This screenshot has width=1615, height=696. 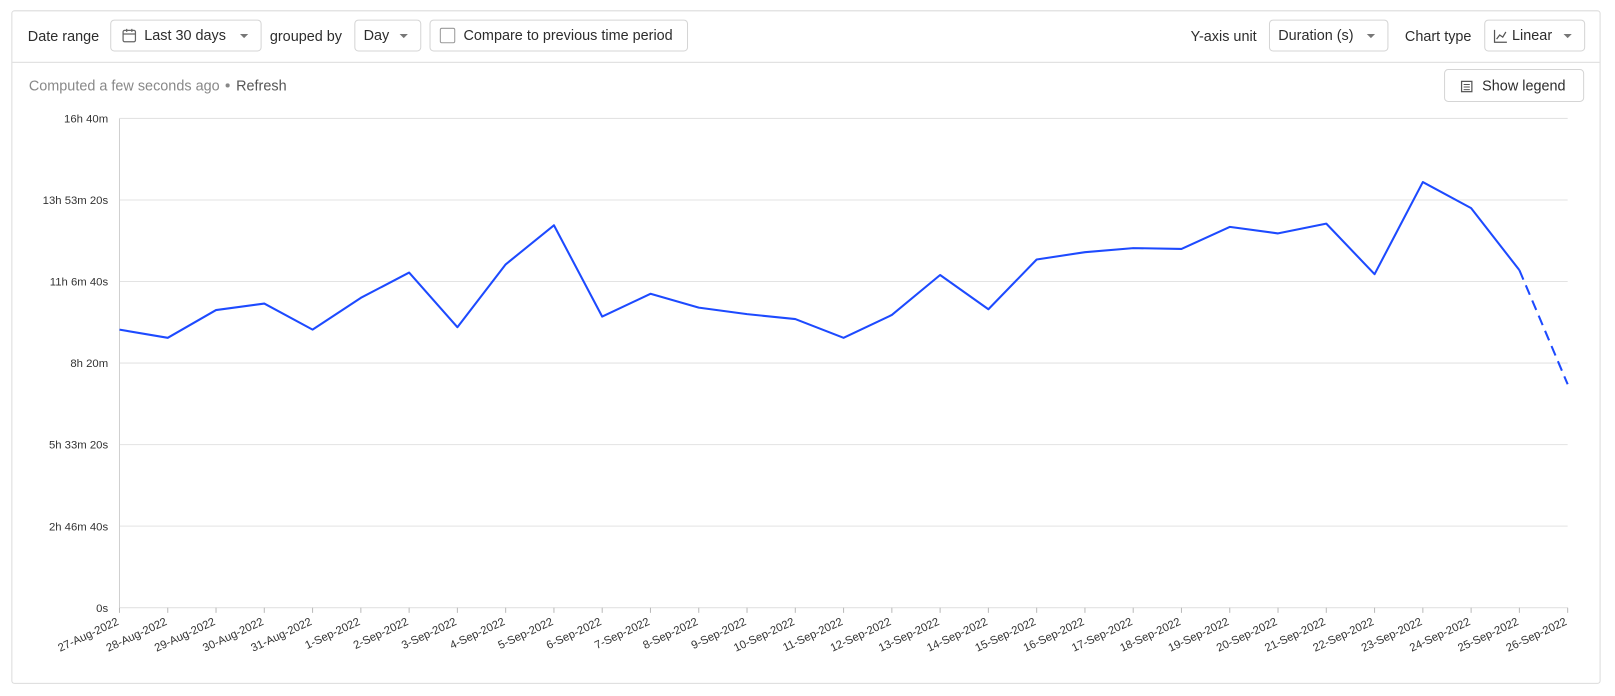 What do you see at coordinates (86, 120) in the screenshot?
I see `y-tick-label: 16h 40m` at bounding box center [86, 120].